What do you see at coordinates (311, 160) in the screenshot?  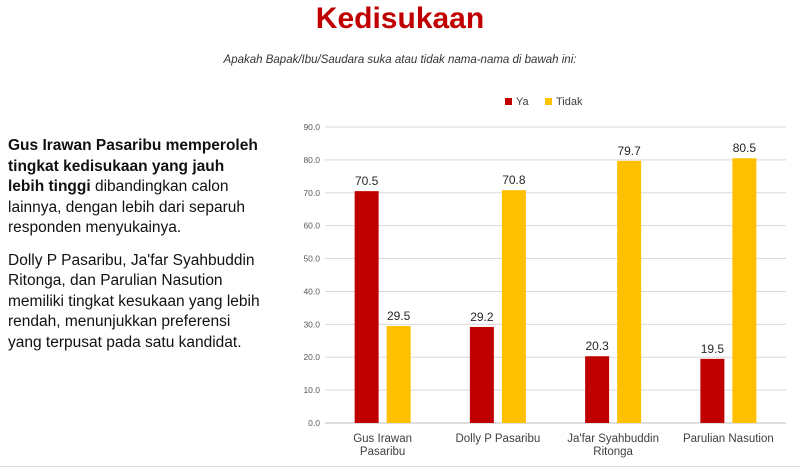 I see `y-tick-label: 80.0` at bounding box center [311, 160].